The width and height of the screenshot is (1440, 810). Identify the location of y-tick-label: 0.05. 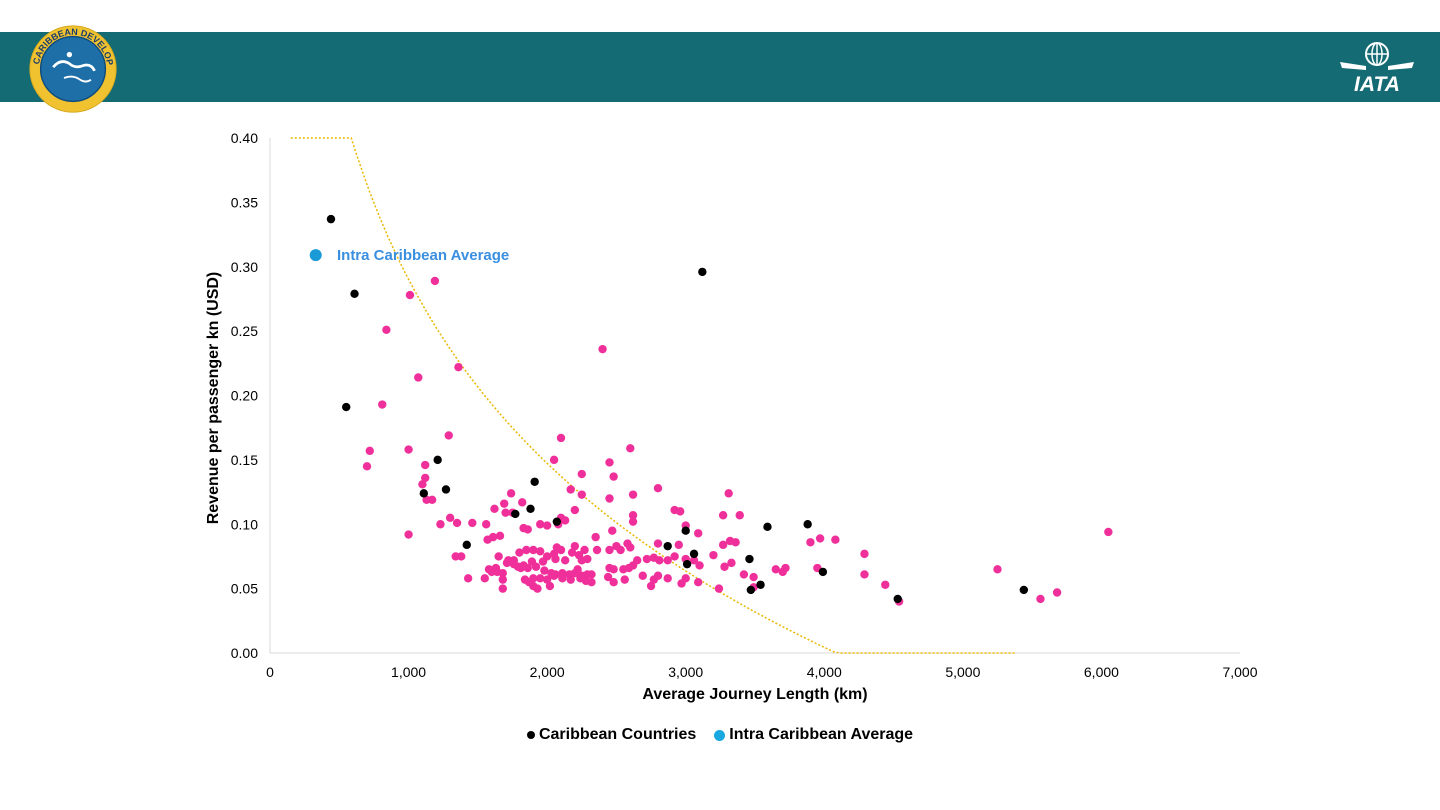
(244, 589).